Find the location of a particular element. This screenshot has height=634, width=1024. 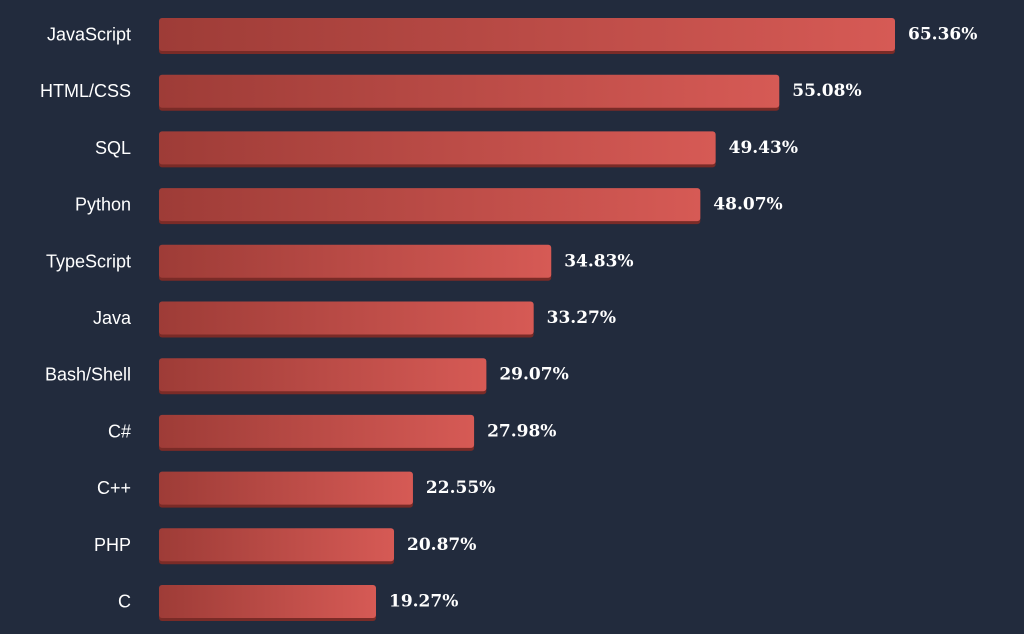

value-label: 22.55% is located at coordinates (460, 488).